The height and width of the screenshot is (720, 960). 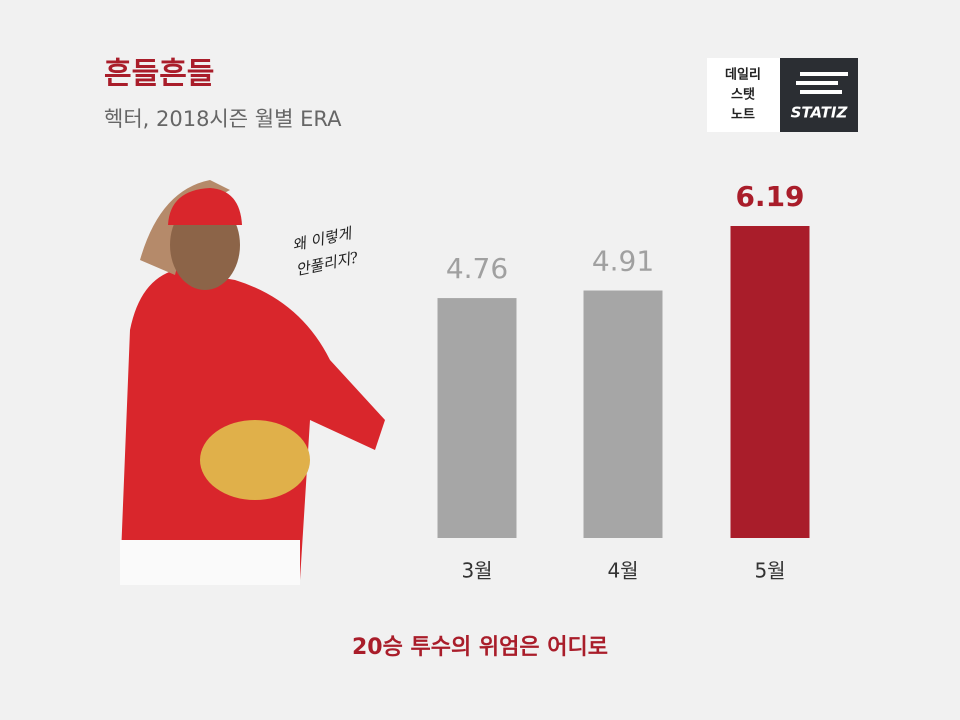 I want to click on logo-text: 스탯, so click(x=743, y=95).